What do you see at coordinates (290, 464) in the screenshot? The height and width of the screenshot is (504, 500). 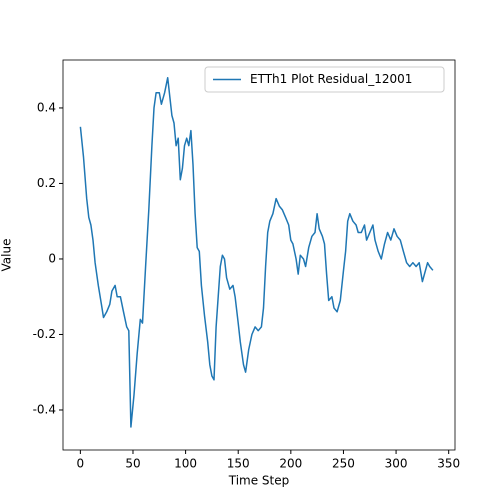 I see `x-tick-label: 200` at bounding box center [290, 464].